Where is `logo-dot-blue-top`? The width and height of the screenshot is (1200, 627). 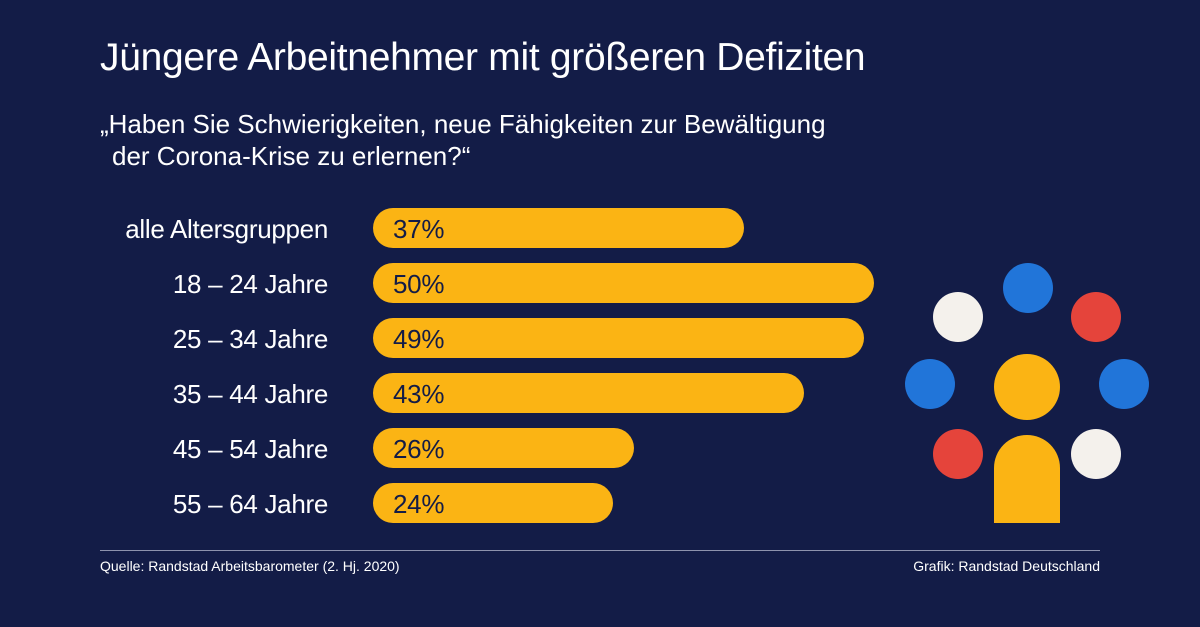
logo-dot-blue-top is located at coordinates (1028, 288).